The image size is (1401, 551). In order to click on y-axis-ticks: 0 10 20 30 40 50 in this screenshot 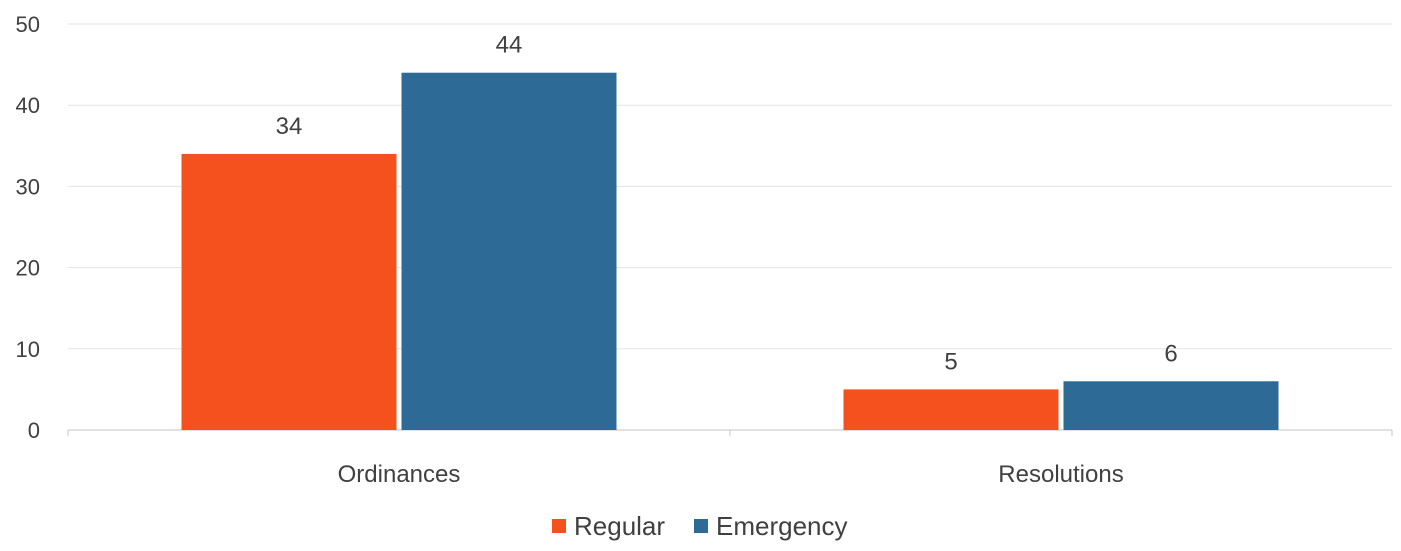, I will do `click(28, 227)`.